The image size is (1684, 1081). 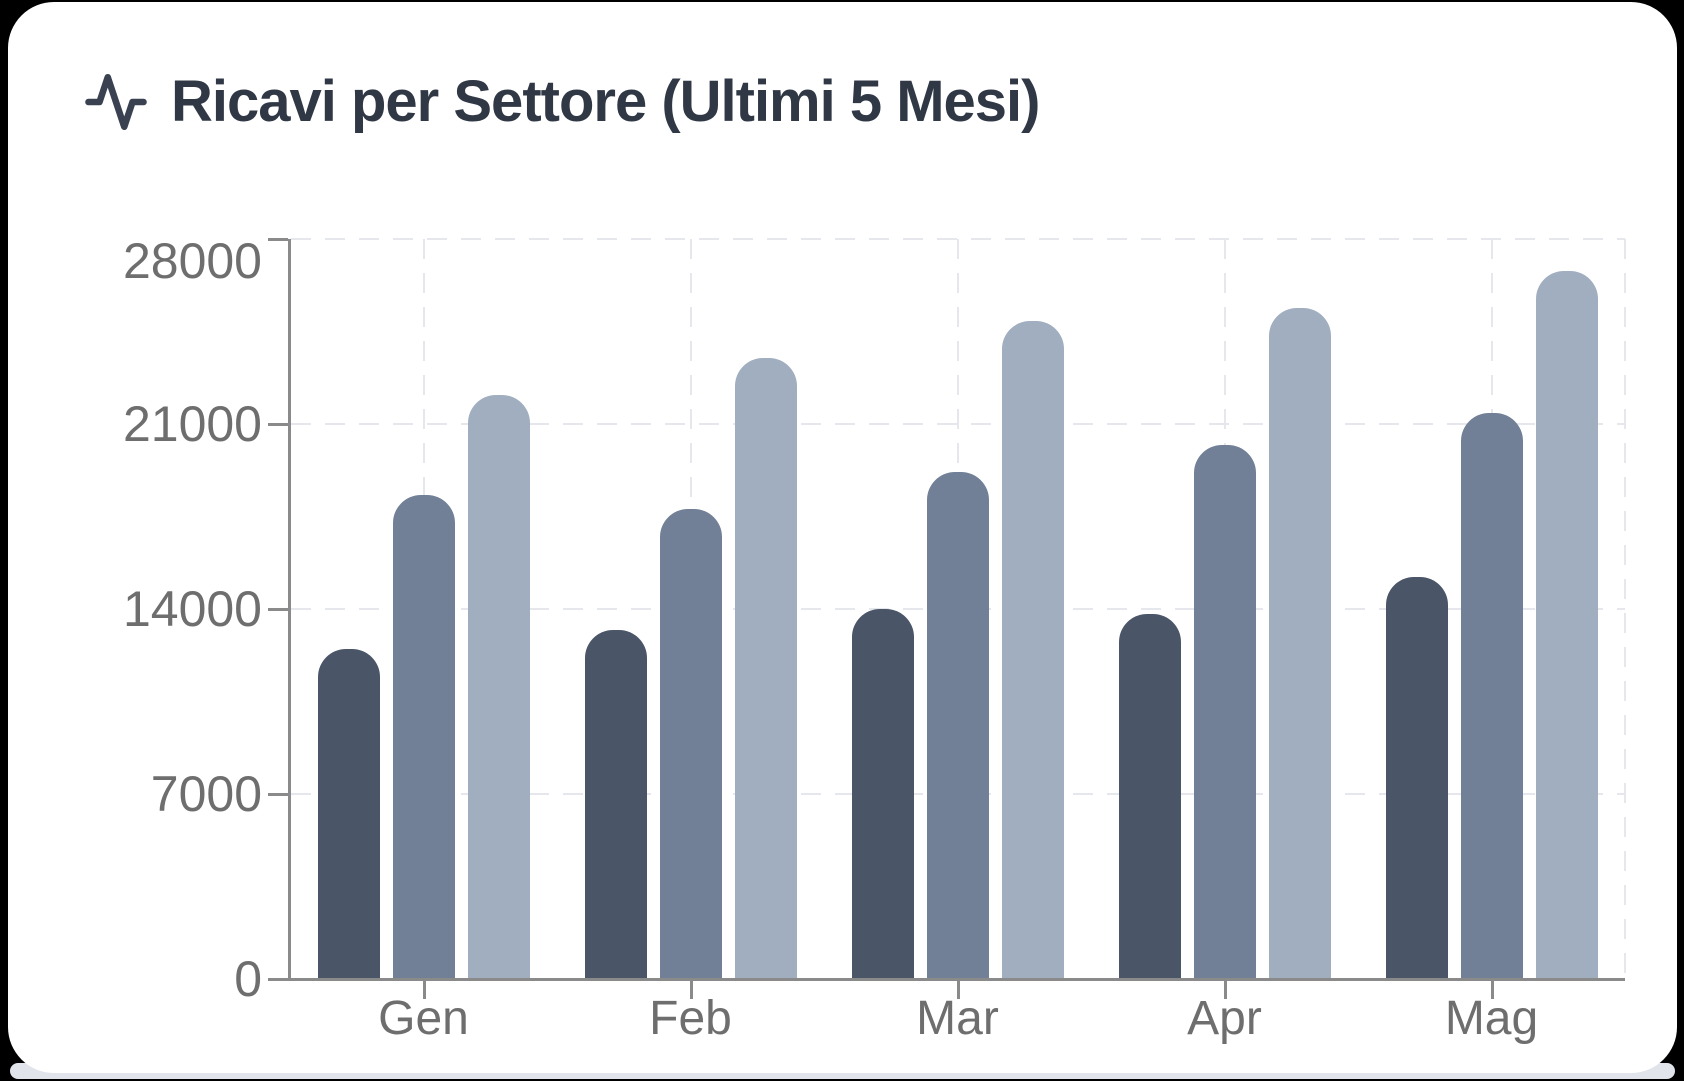 What do you see at coordinates (690, 743) in the screenshot?
I see `bar-serie-2-feb` at bounding box center [690, 743].